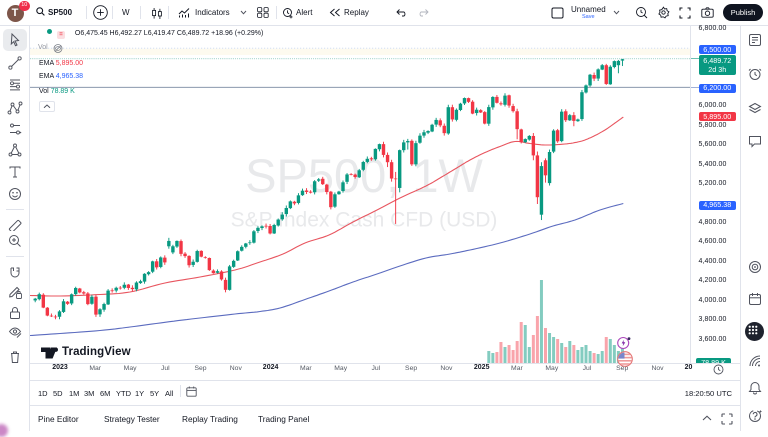  Describe the element at coordinates (364, 175) in the screenshot. I see `svg-text: SP500, 1W` at that location.